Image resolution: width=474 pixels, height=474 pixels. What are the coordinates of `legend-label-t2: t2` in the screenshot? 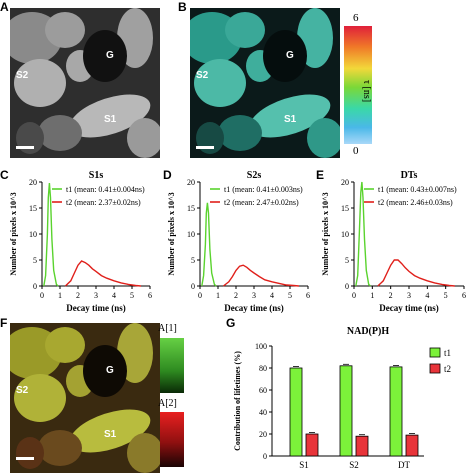 It's located at (447, 369).